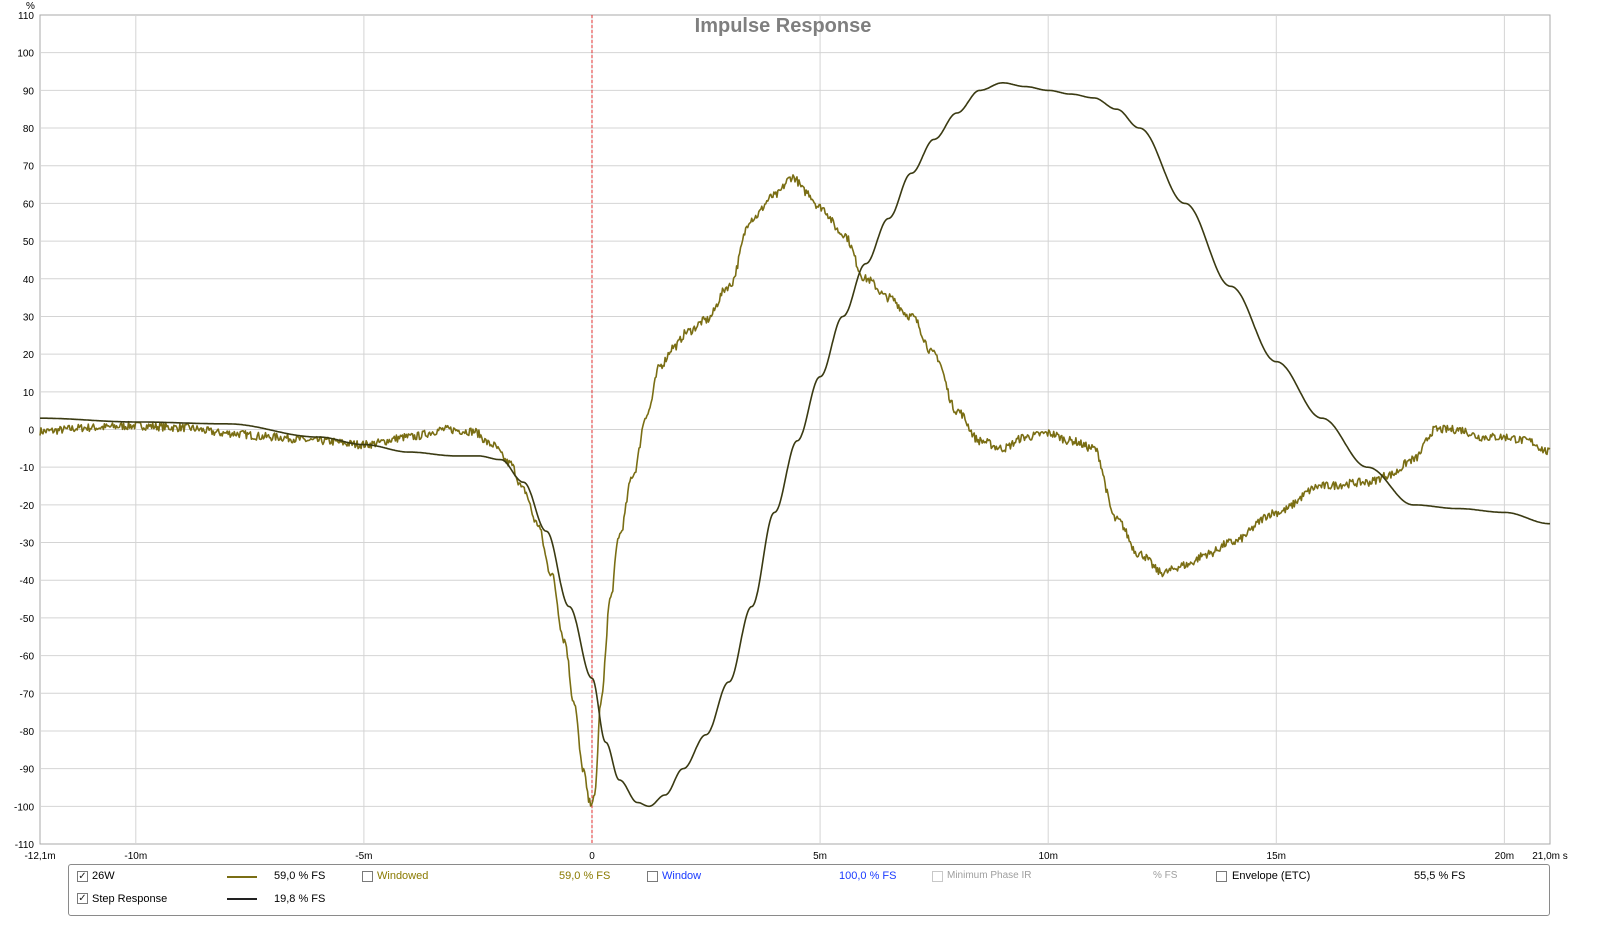 This screenshot has height=941, width=1617. Describe the element at coordinates (29, 317) in the screenshot. I see `y-tick-label: 30` at that location.